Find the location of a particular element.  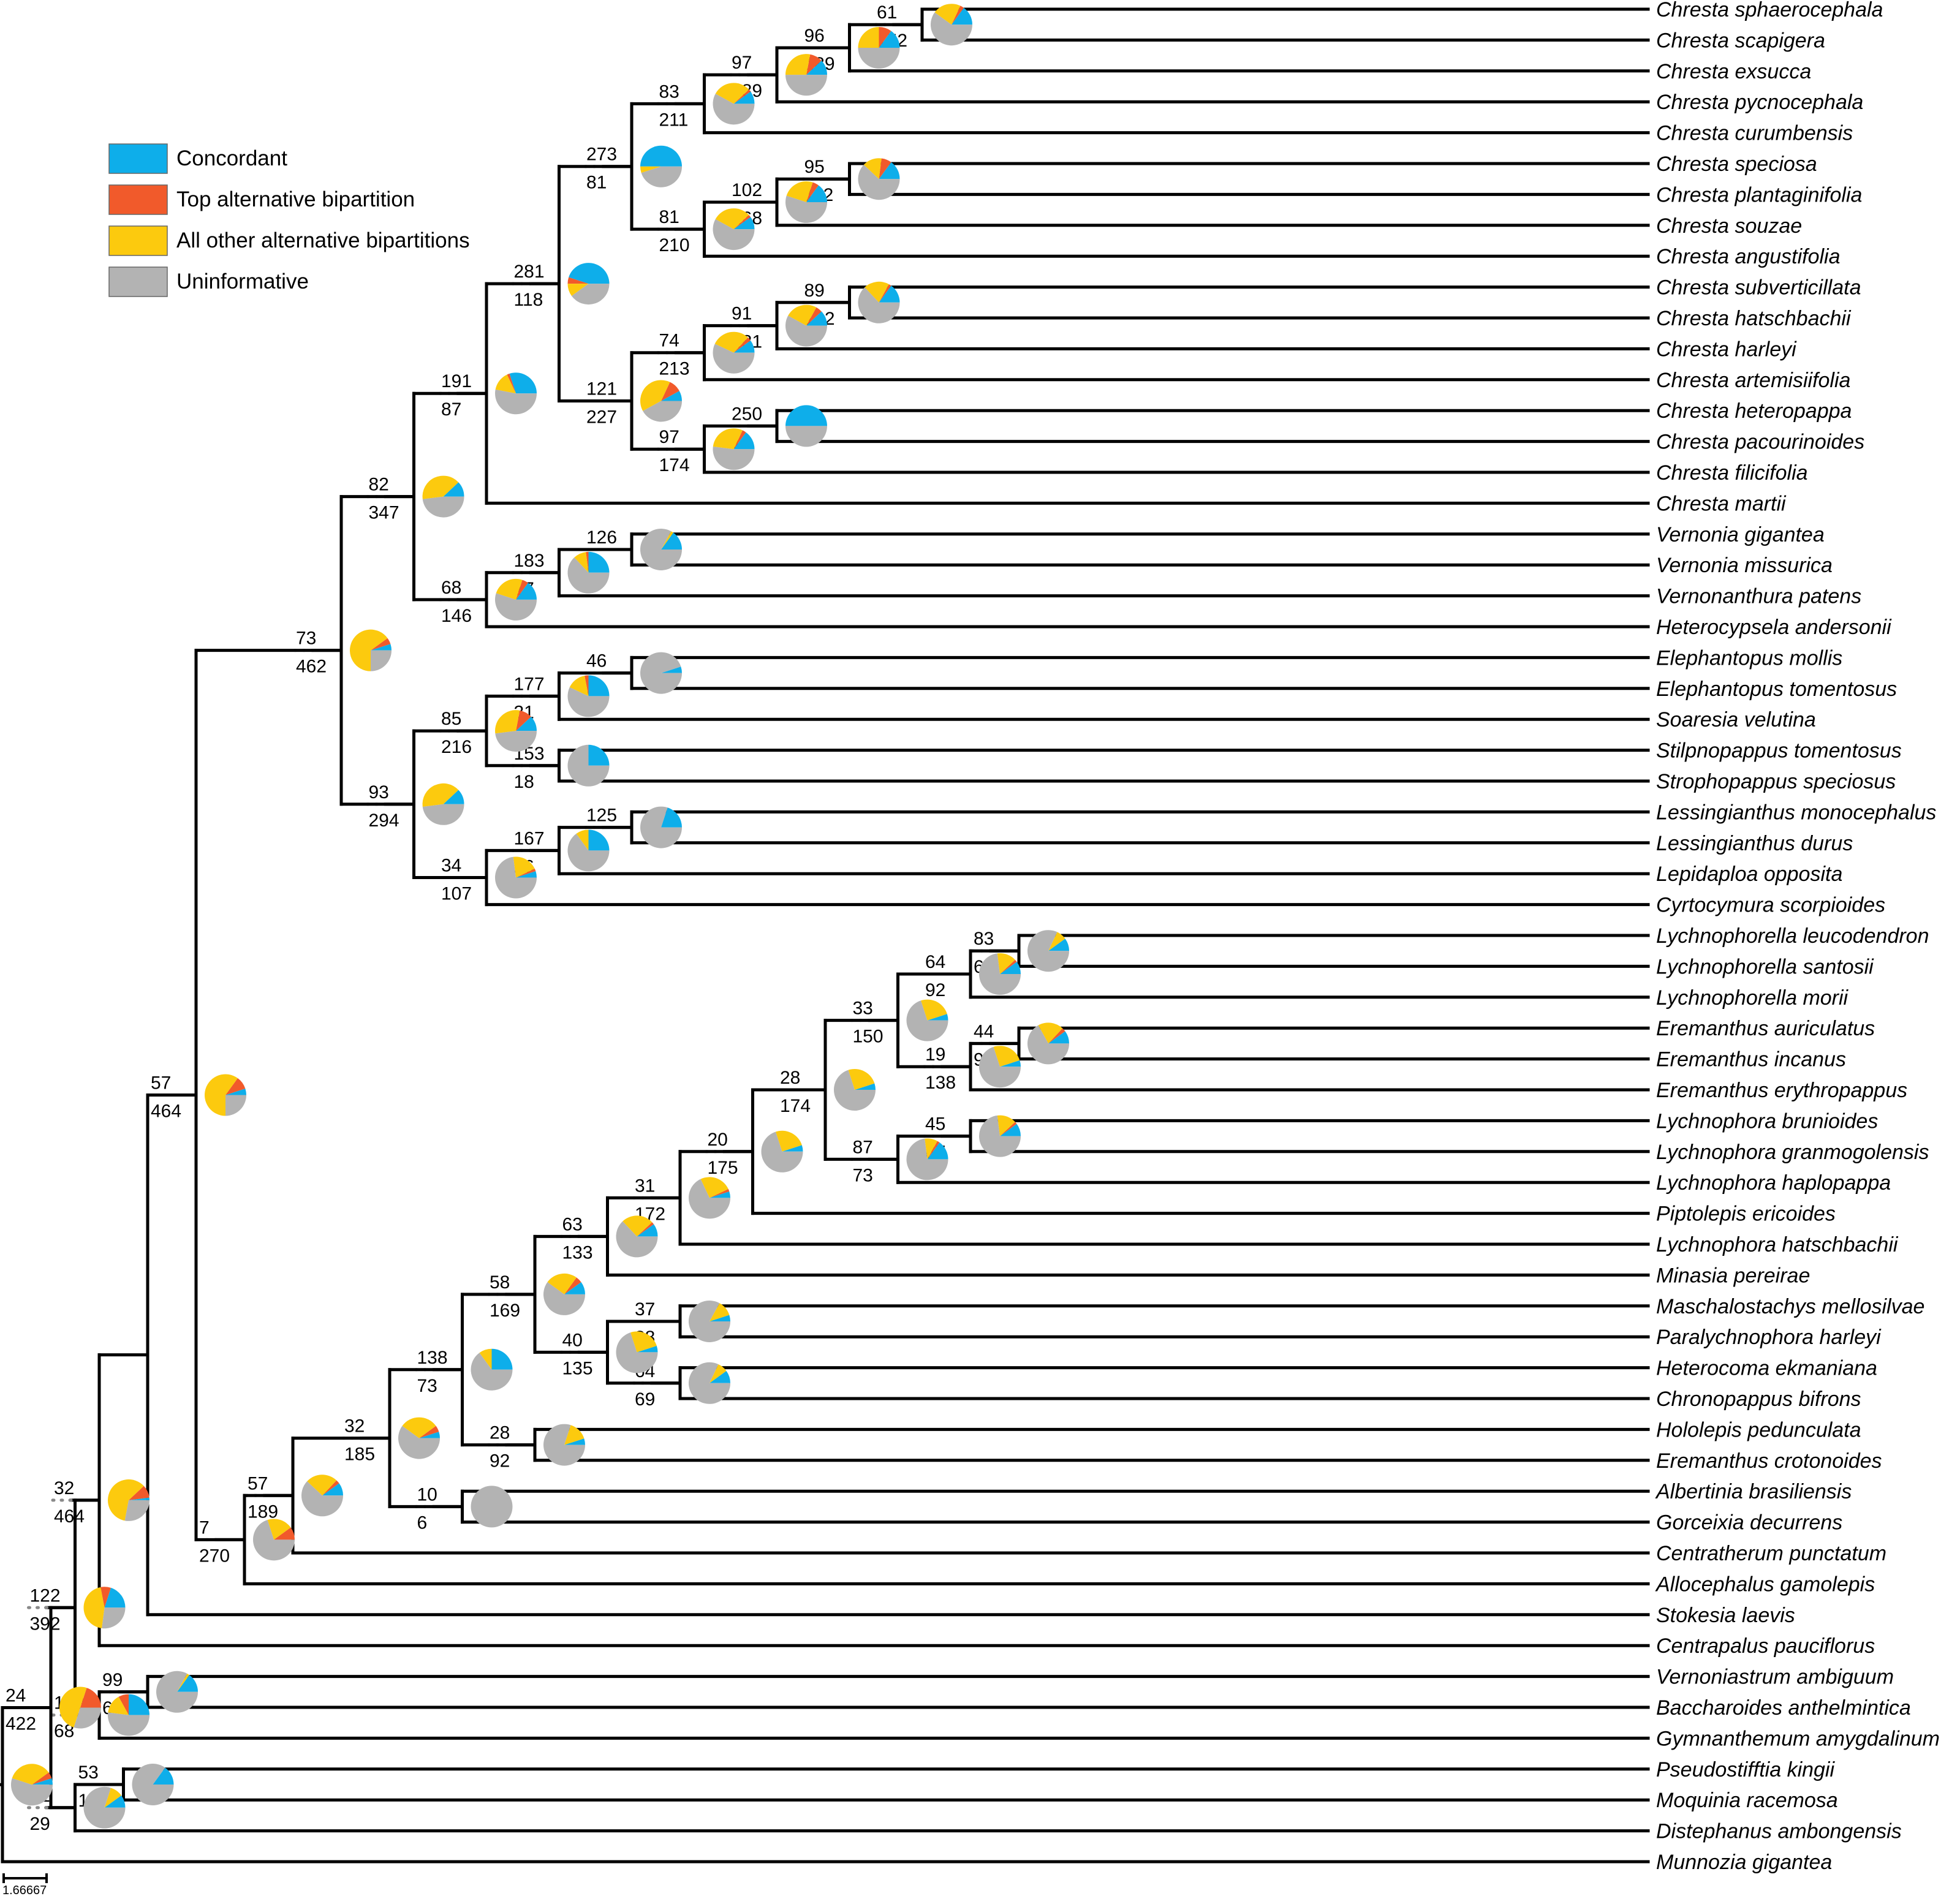

concordant-count: 191 is located at coordinates (456, 381).